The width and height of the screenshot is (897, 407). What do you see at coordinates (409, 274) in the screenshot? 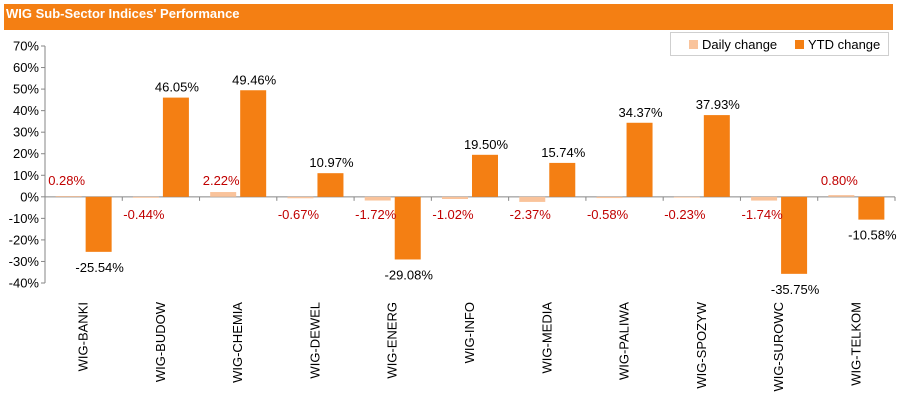
I see `data-label-ytd: -29.08%` at bounding box center [409, 274].